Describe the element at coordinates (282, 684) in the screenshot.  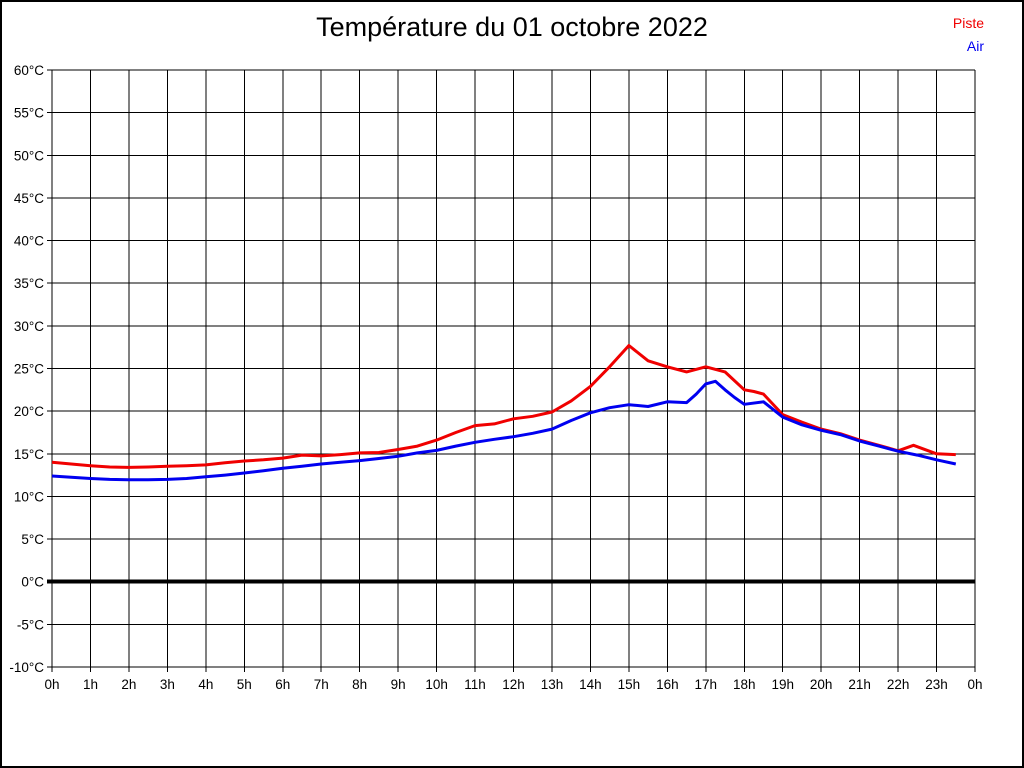
I see `svg-text: 6h` at that location.